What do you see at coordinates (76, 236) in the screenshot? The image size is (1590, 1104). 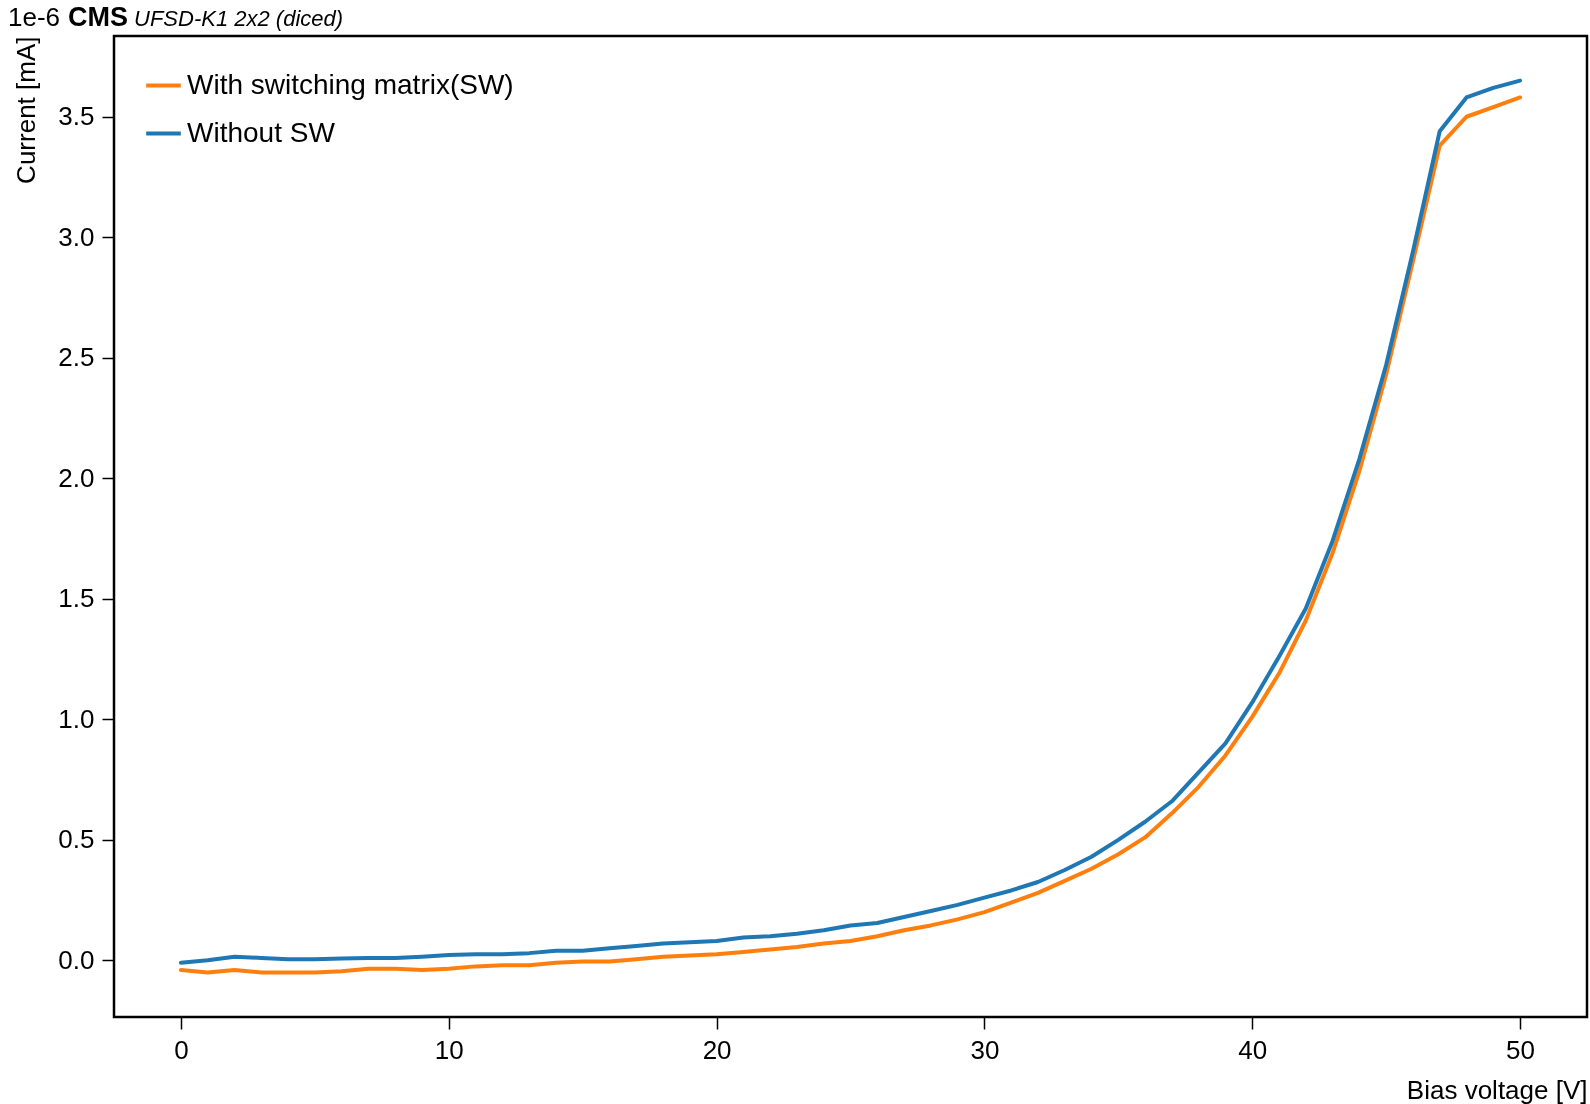 I see `y-tick-label: 3.0` at bounding box center [76, 236].